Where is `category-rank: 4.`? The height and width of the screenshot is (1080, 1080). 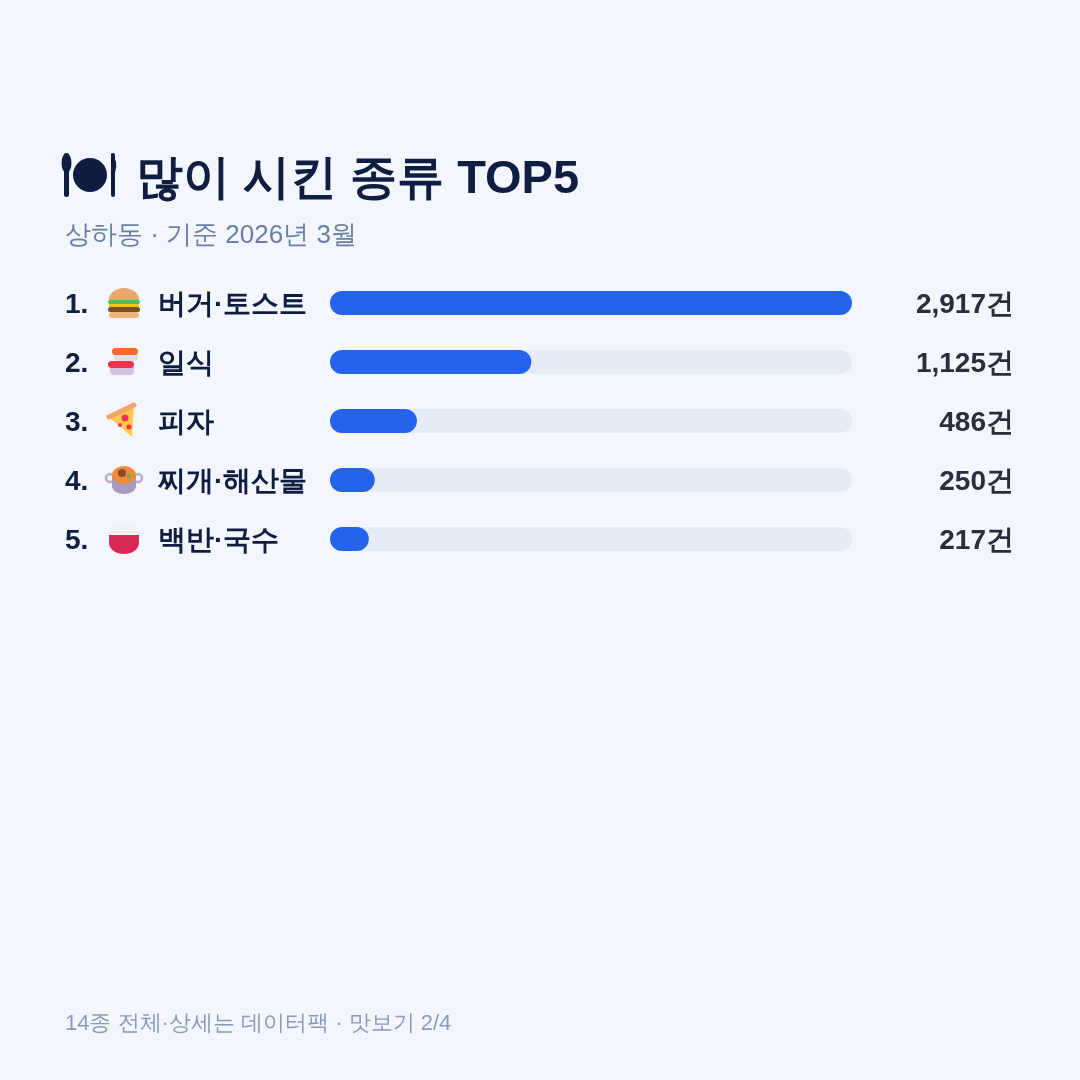 category-rank: 4. is located at coordinates (77, 480).